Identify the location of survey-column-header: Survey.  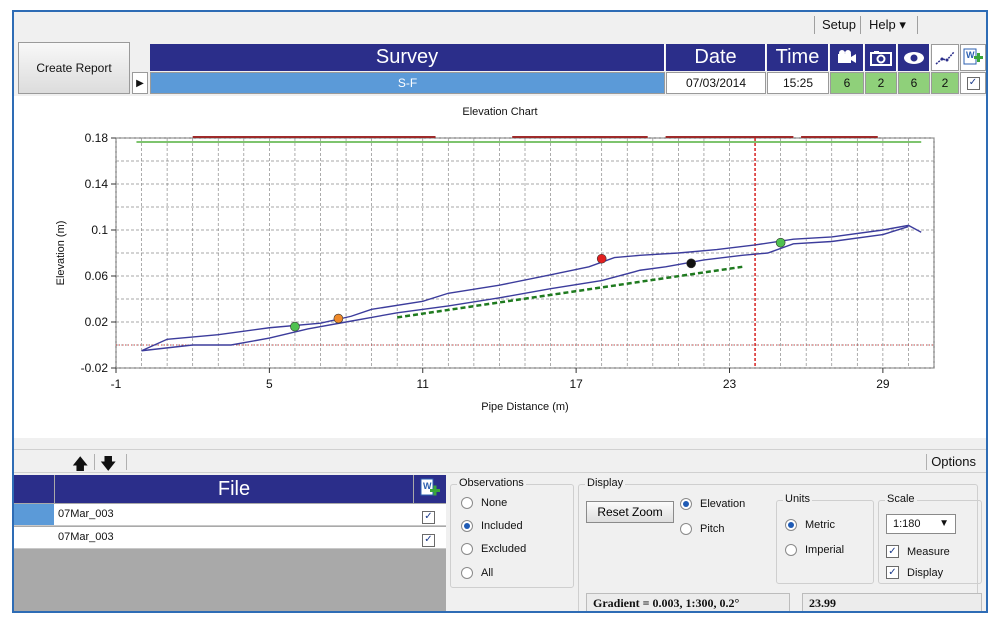
(407, 57).